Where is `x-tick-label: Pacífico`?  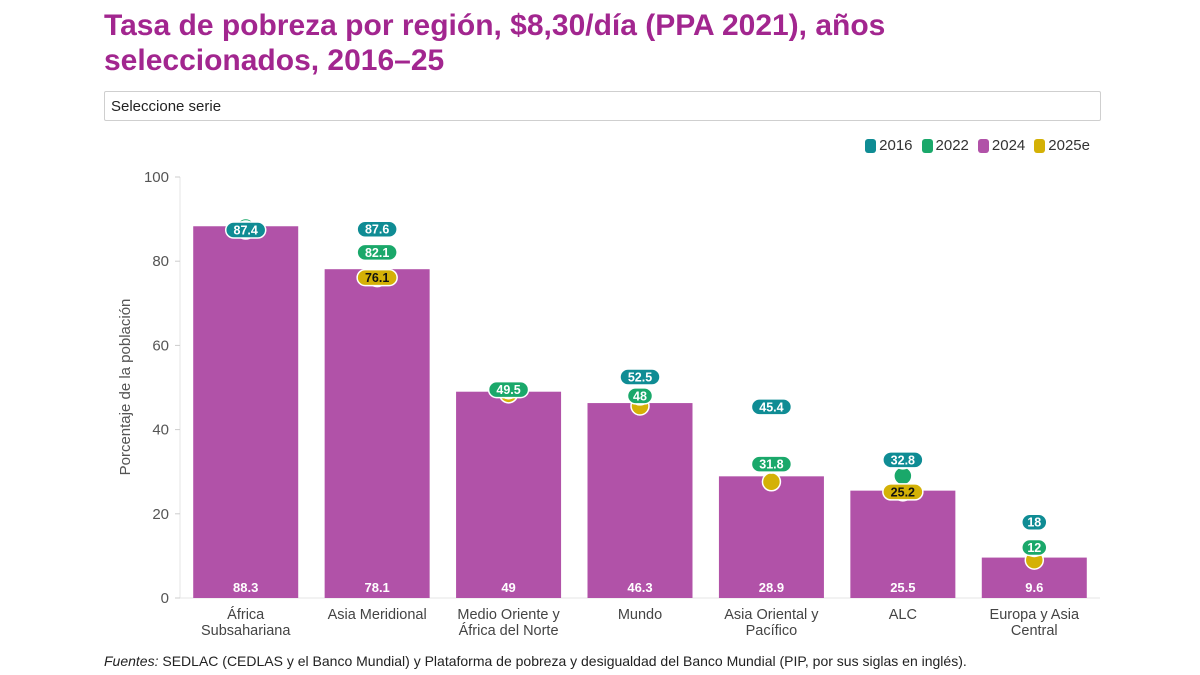 x-tick-label: Pacífico is located at coordinates (772, 631).